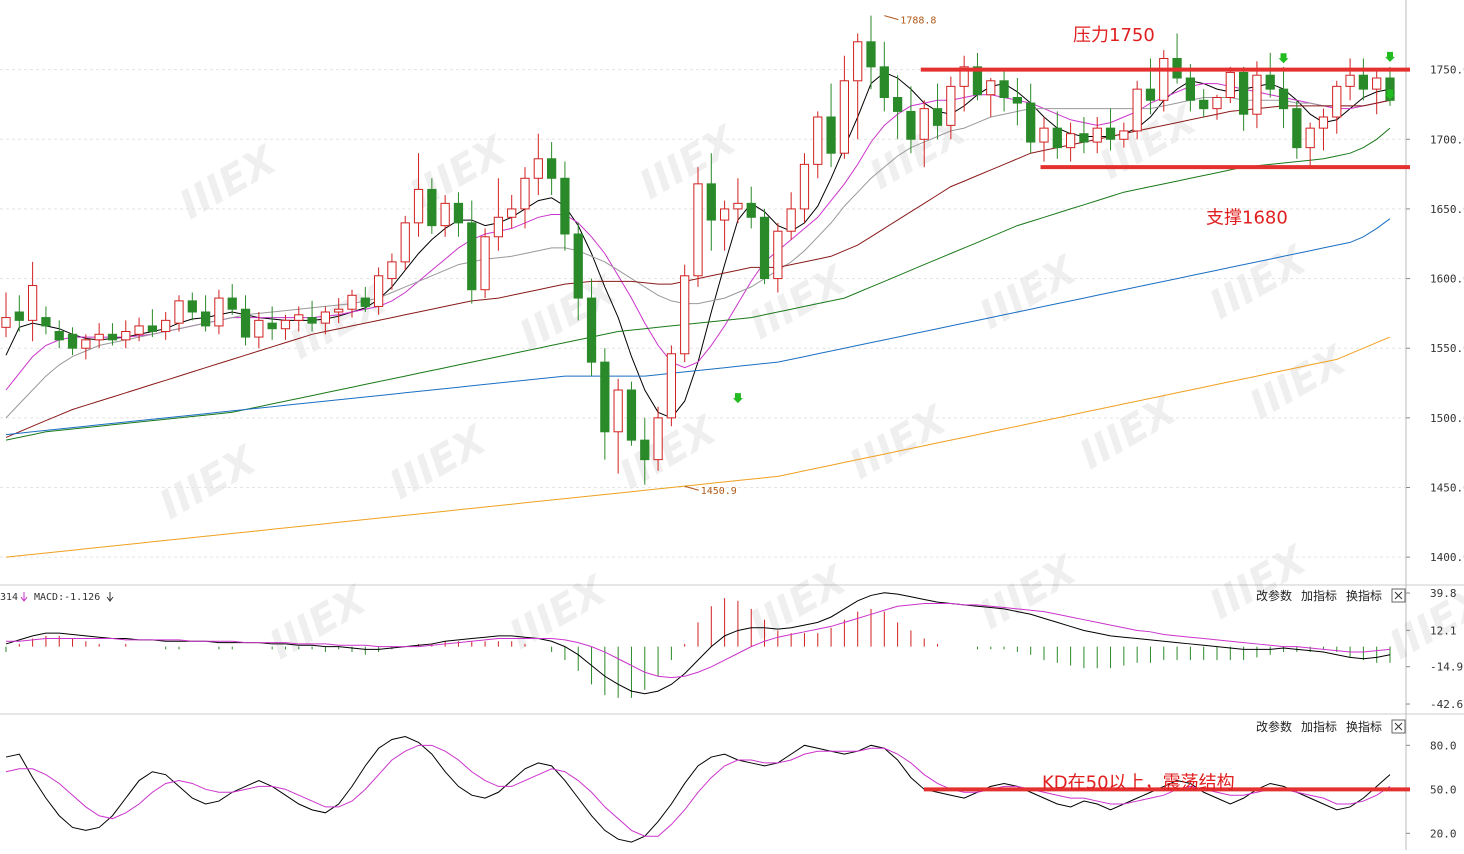 The height and width of the screenshot is (854, 1464). Describe the element at coordinates (1319, 595) in the screenshot. I see `macd-button-1: 加指标` at that location.